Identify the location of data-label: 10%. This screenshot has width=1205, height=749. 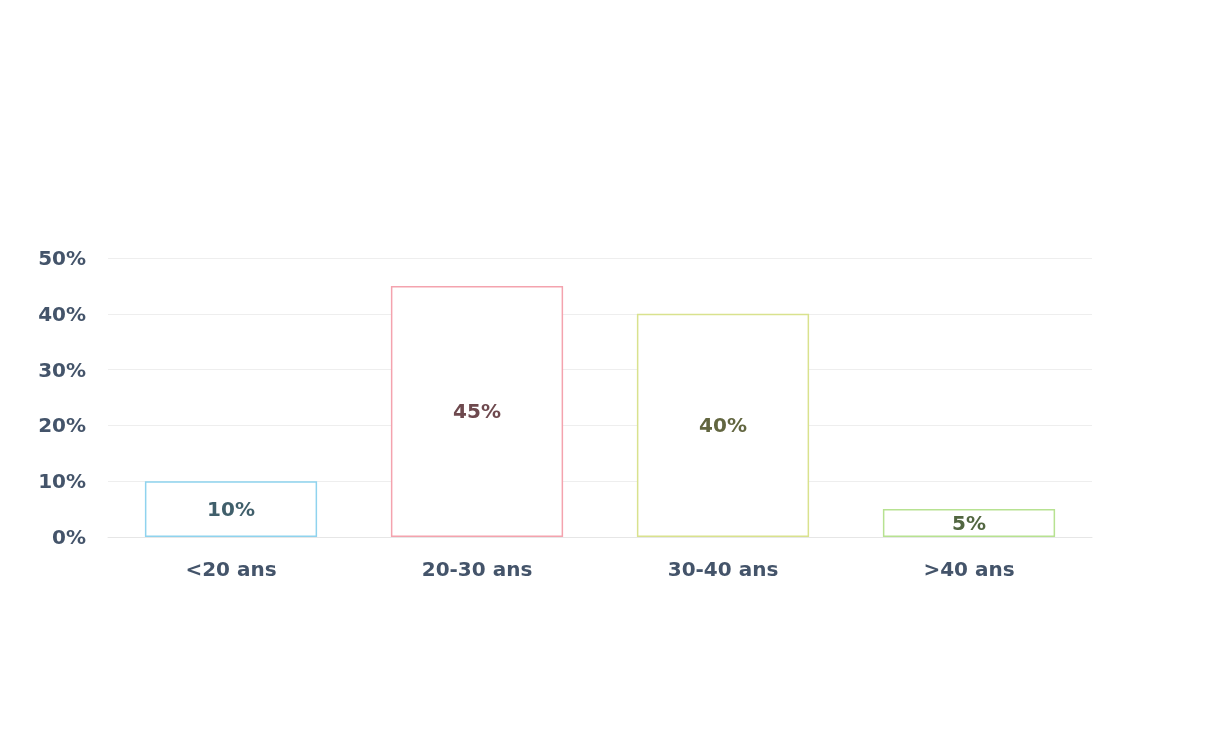
(231, 509).